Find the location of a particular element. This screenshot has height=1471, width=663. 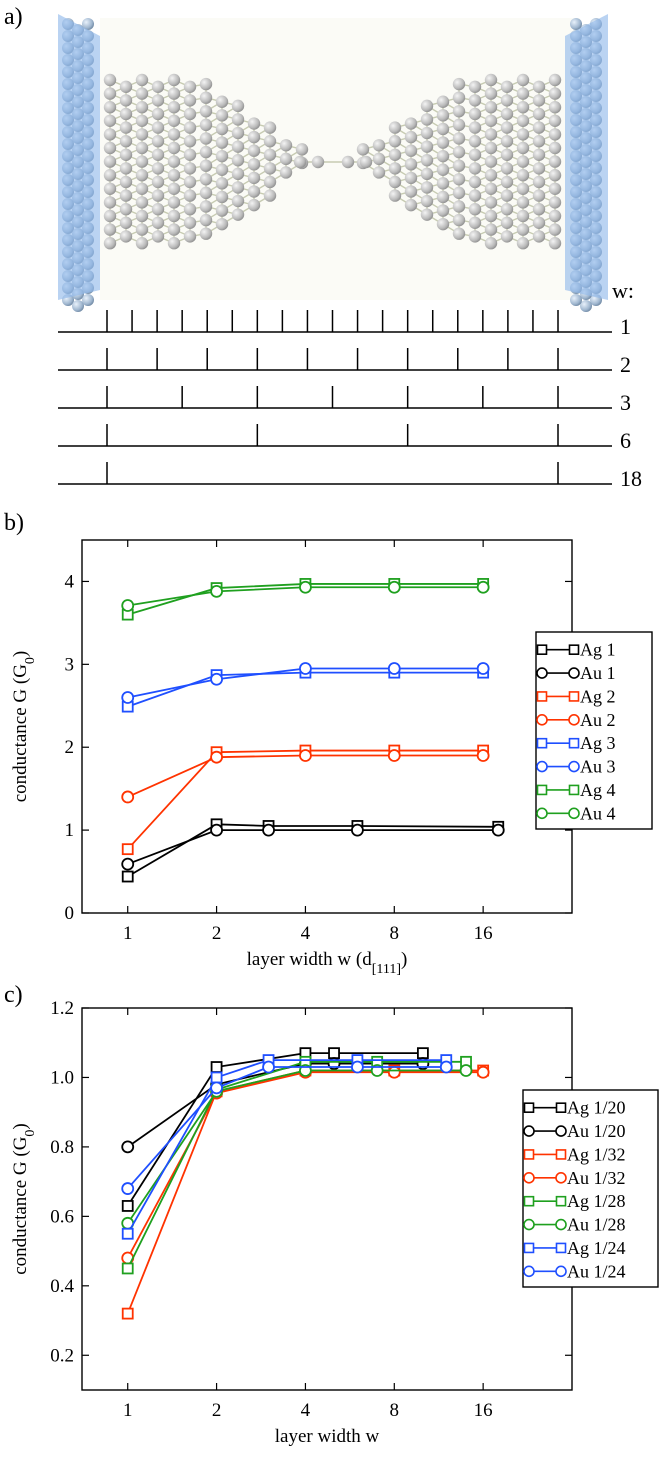

chart-b-ytick-label: 2 is located at coordinates (70, 747).